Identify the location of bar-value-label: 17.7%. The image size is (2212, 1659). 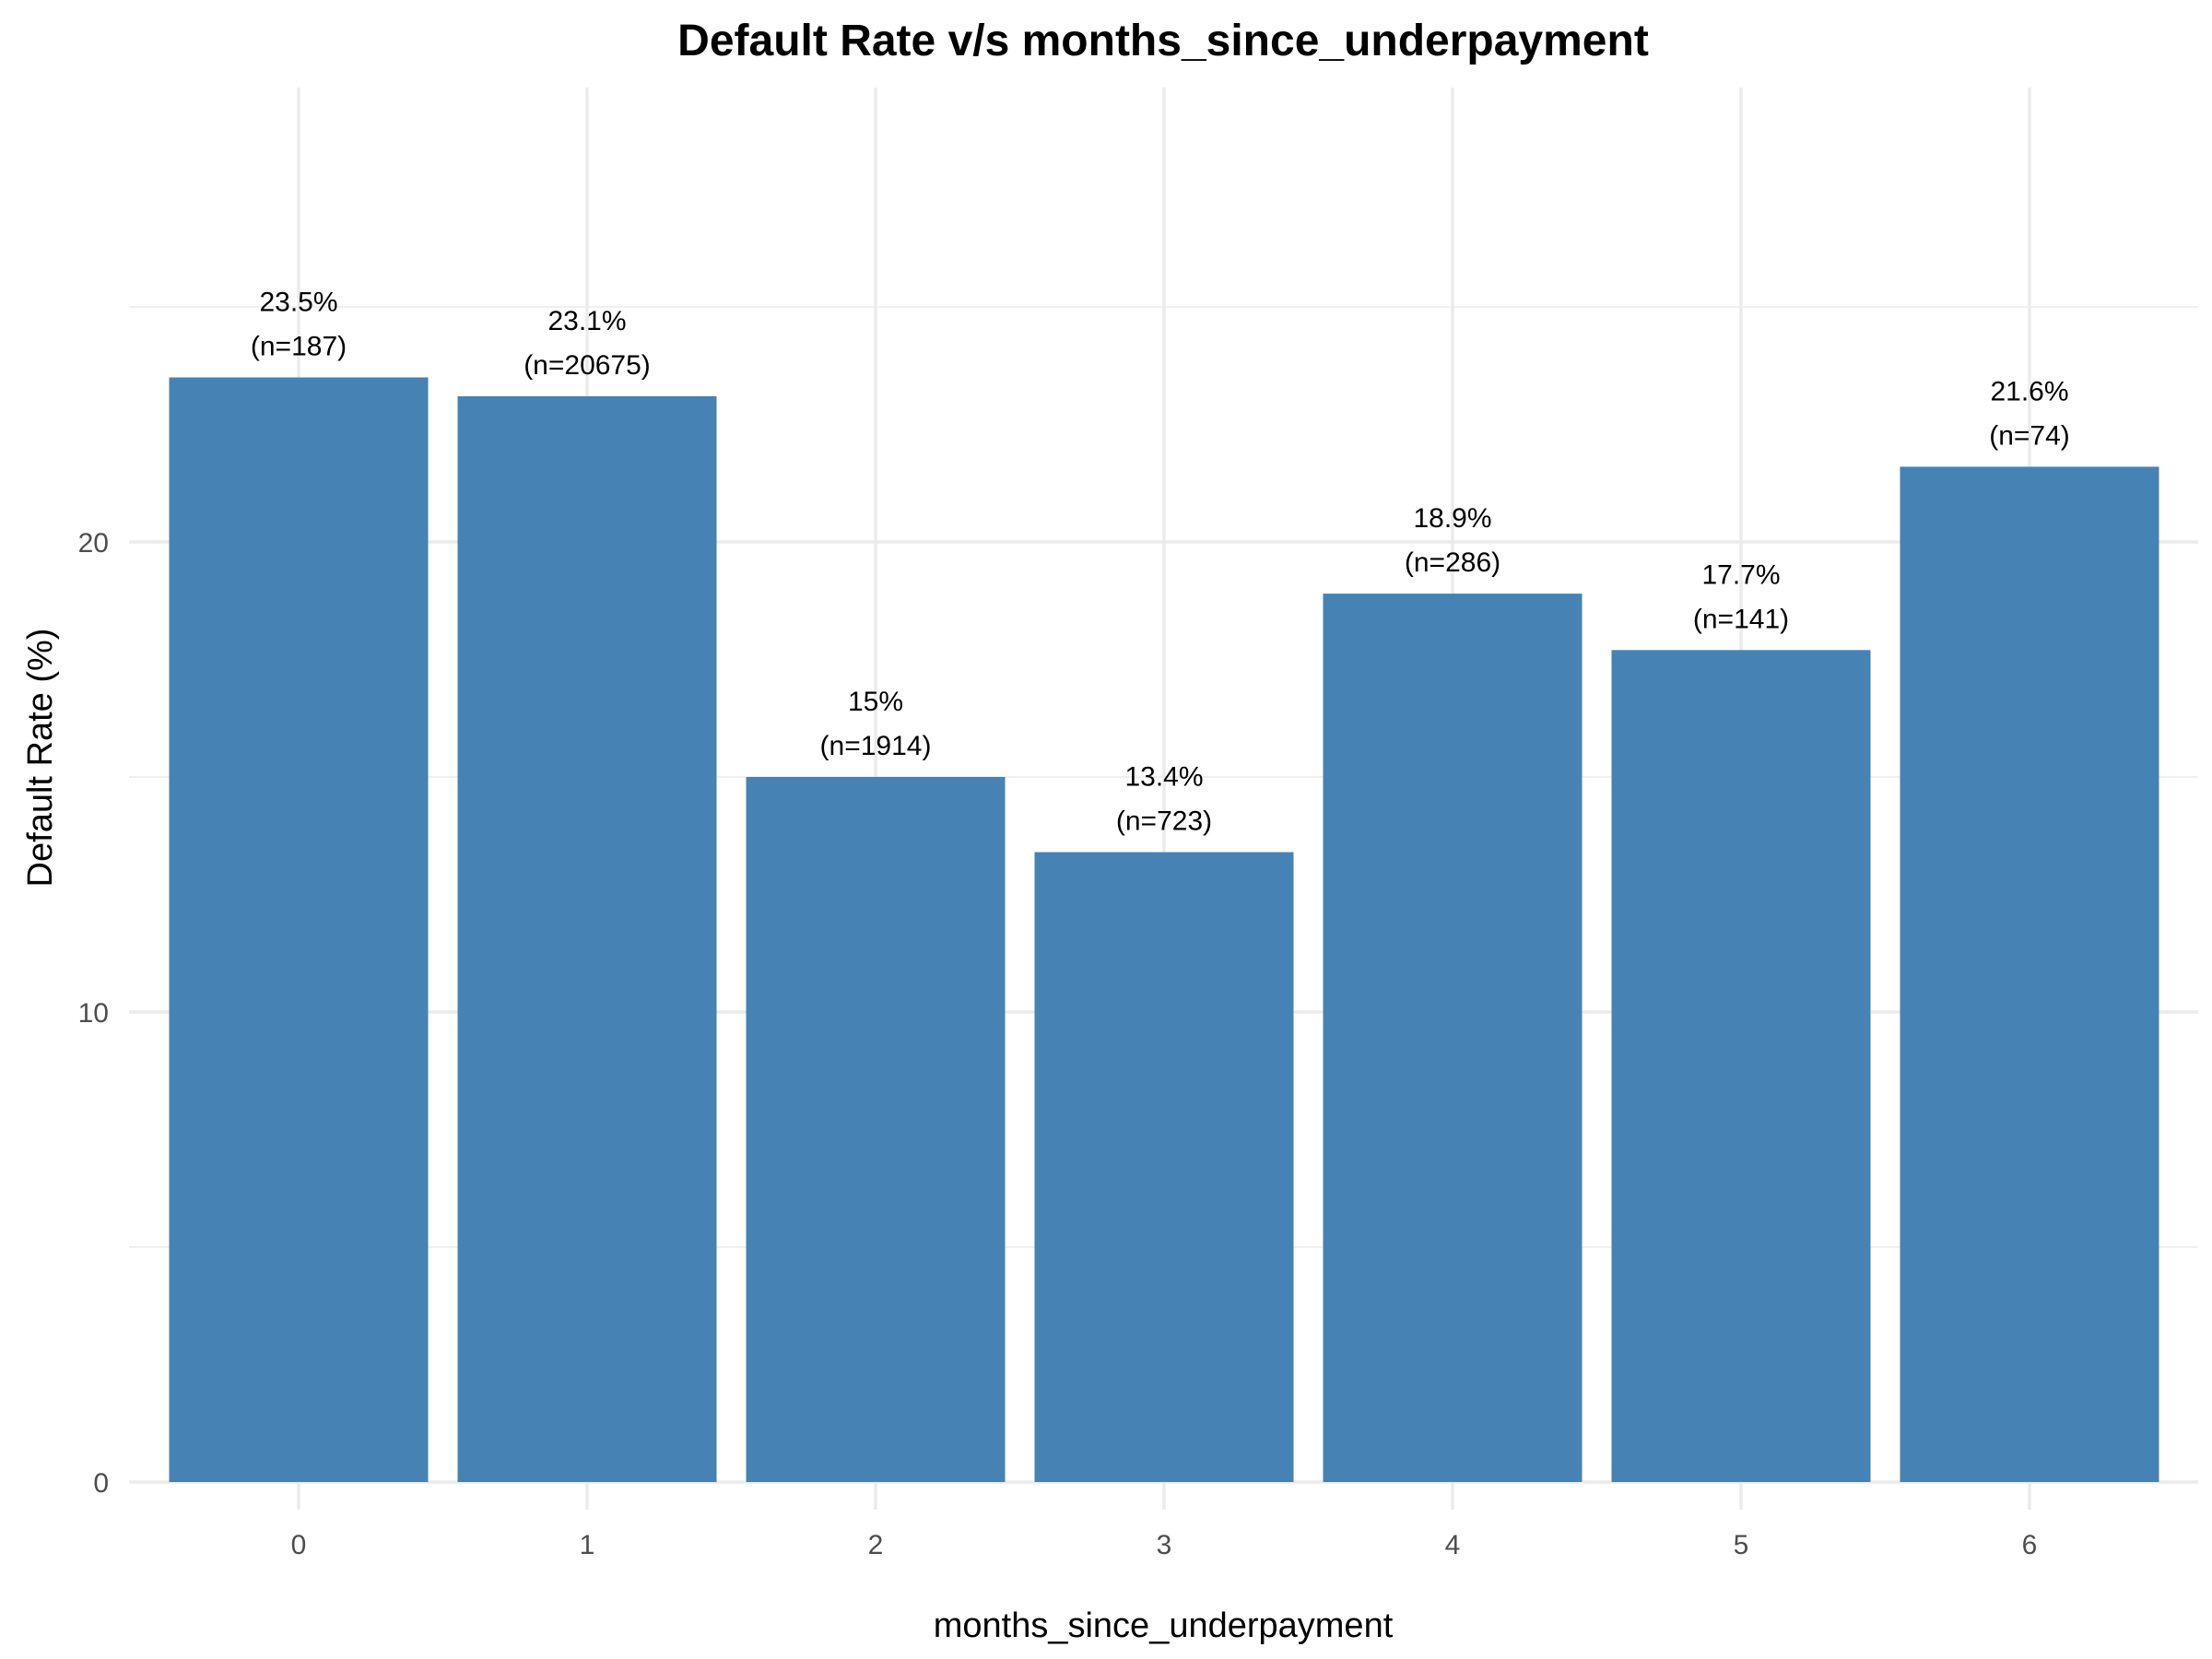
(1740, 574).